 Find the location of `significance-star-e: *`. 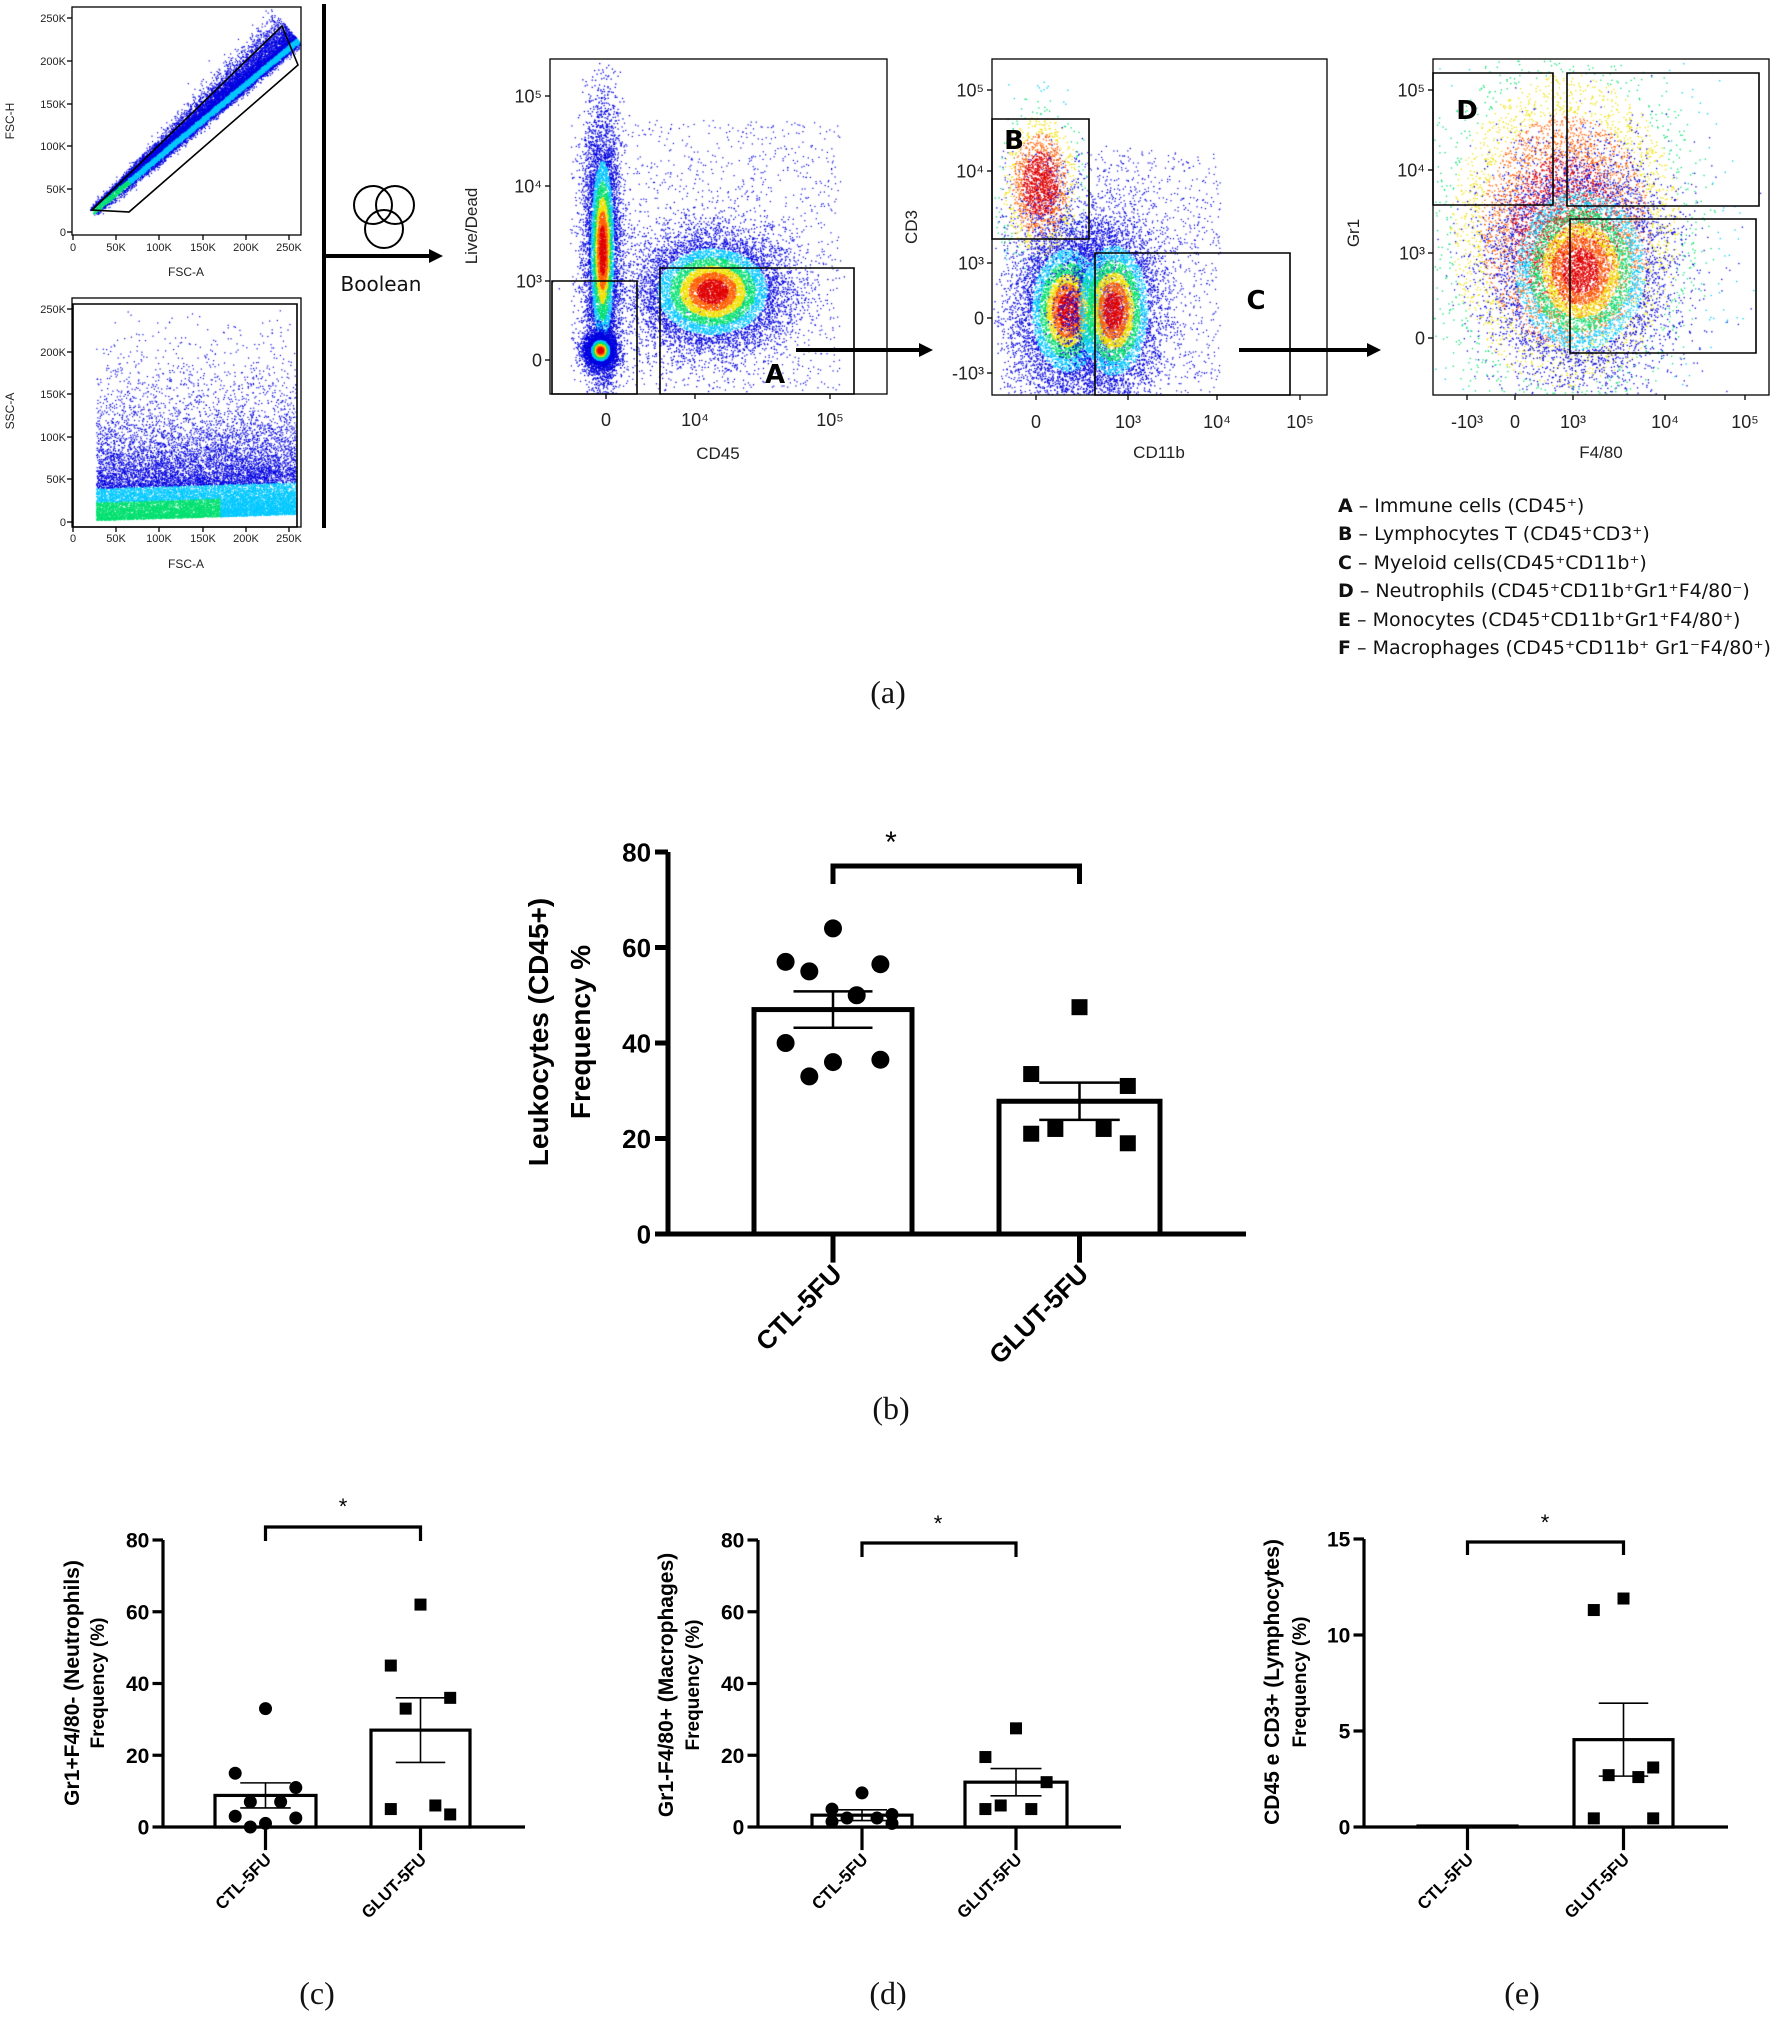

significance-star-e: * is located at coordinates (1545, 1522).